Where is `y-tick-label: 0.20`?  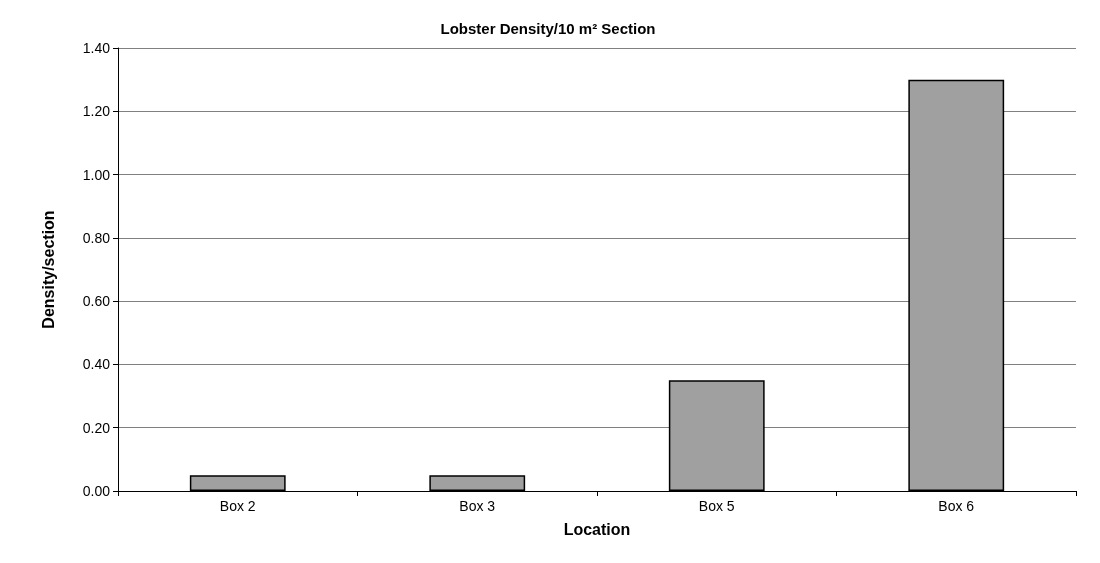
y-tick-label: 0.20 is located at coordinates (96, 427).